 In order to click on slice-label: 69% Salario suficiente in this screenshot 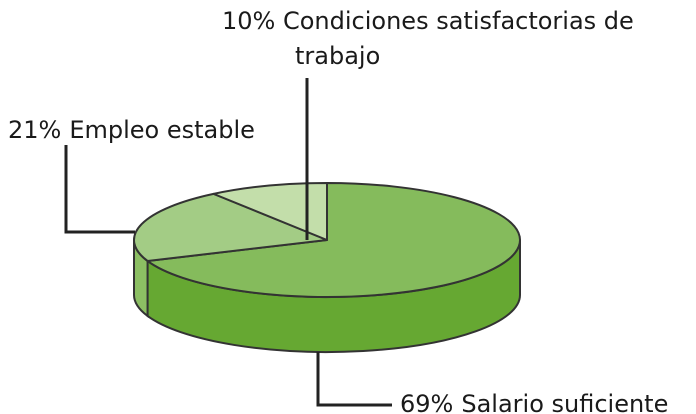, I will do `click(534, 402)`.